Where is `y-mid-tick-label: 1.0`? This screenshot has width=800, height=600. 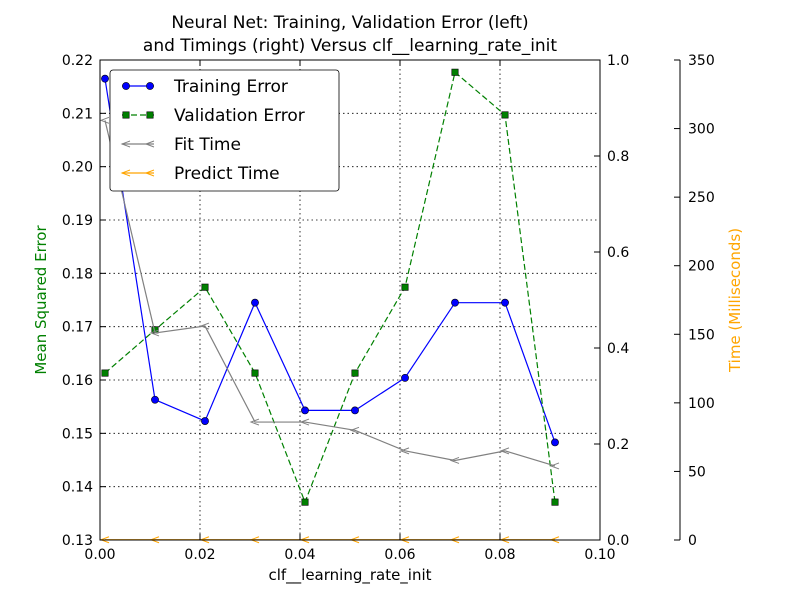 y-mid-tick-label: 1.0 is located at coordinates (618, 61).